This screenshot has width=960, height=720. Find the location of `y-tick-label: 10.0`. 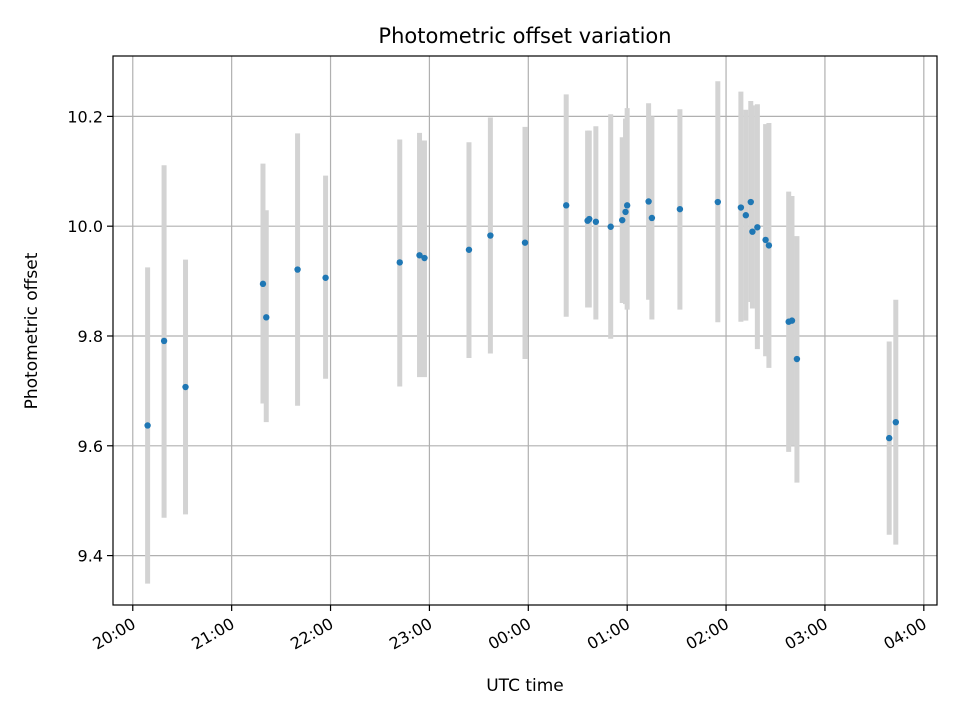

y-tick-label: 10.0 is located at coordinates (85, 226).